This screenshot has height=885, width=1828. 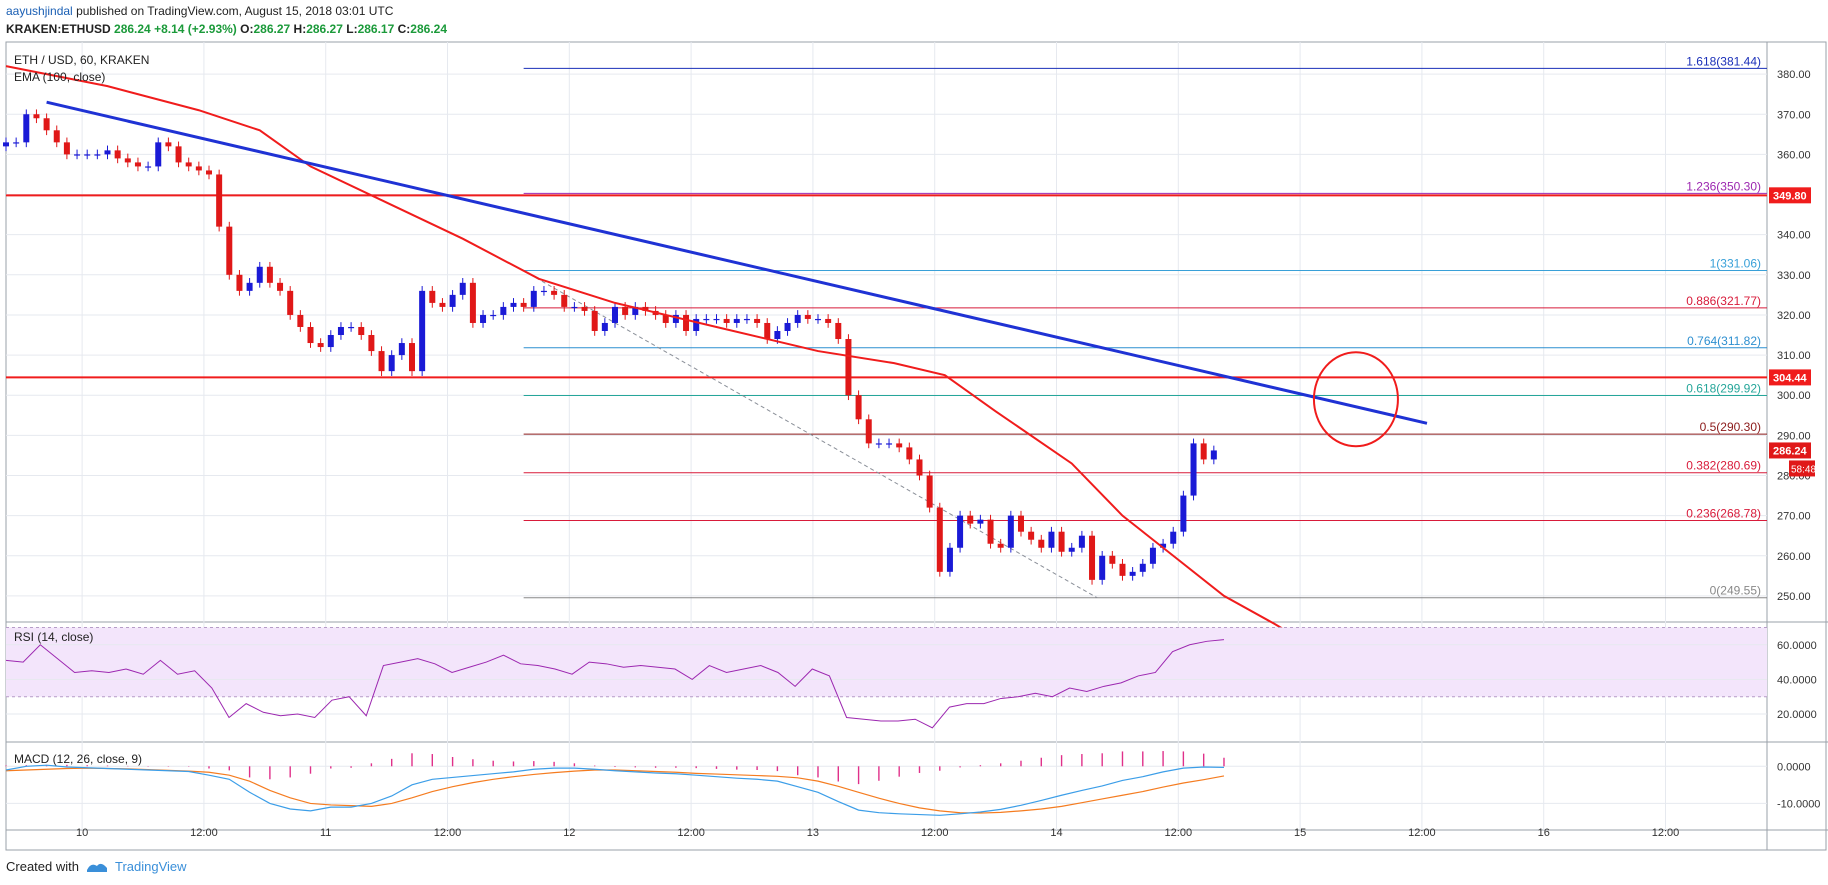 I want to click on price-tick-300: 300.00, so click(x=1794, y=396).